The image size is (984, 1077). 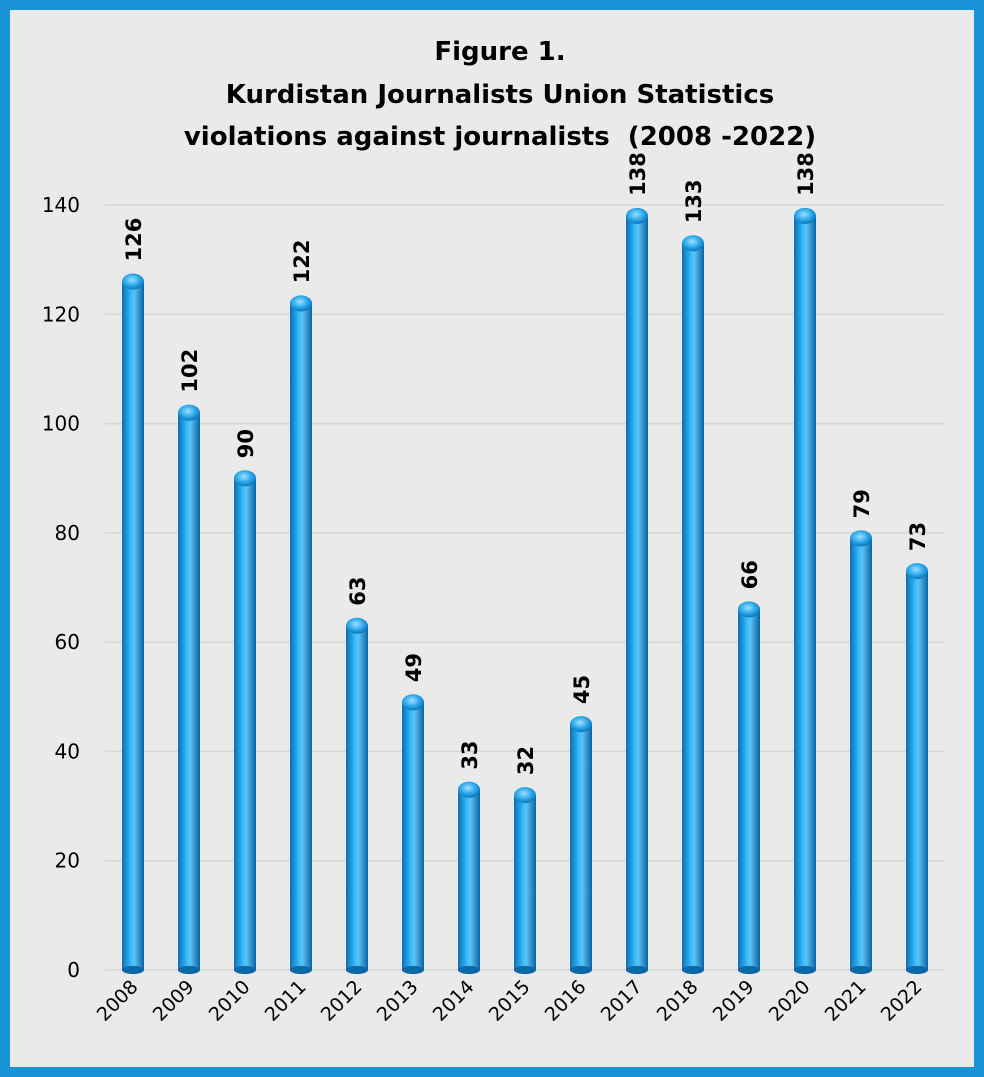 I want to click on data-label-2014: 33, so click(x=470, y=754).